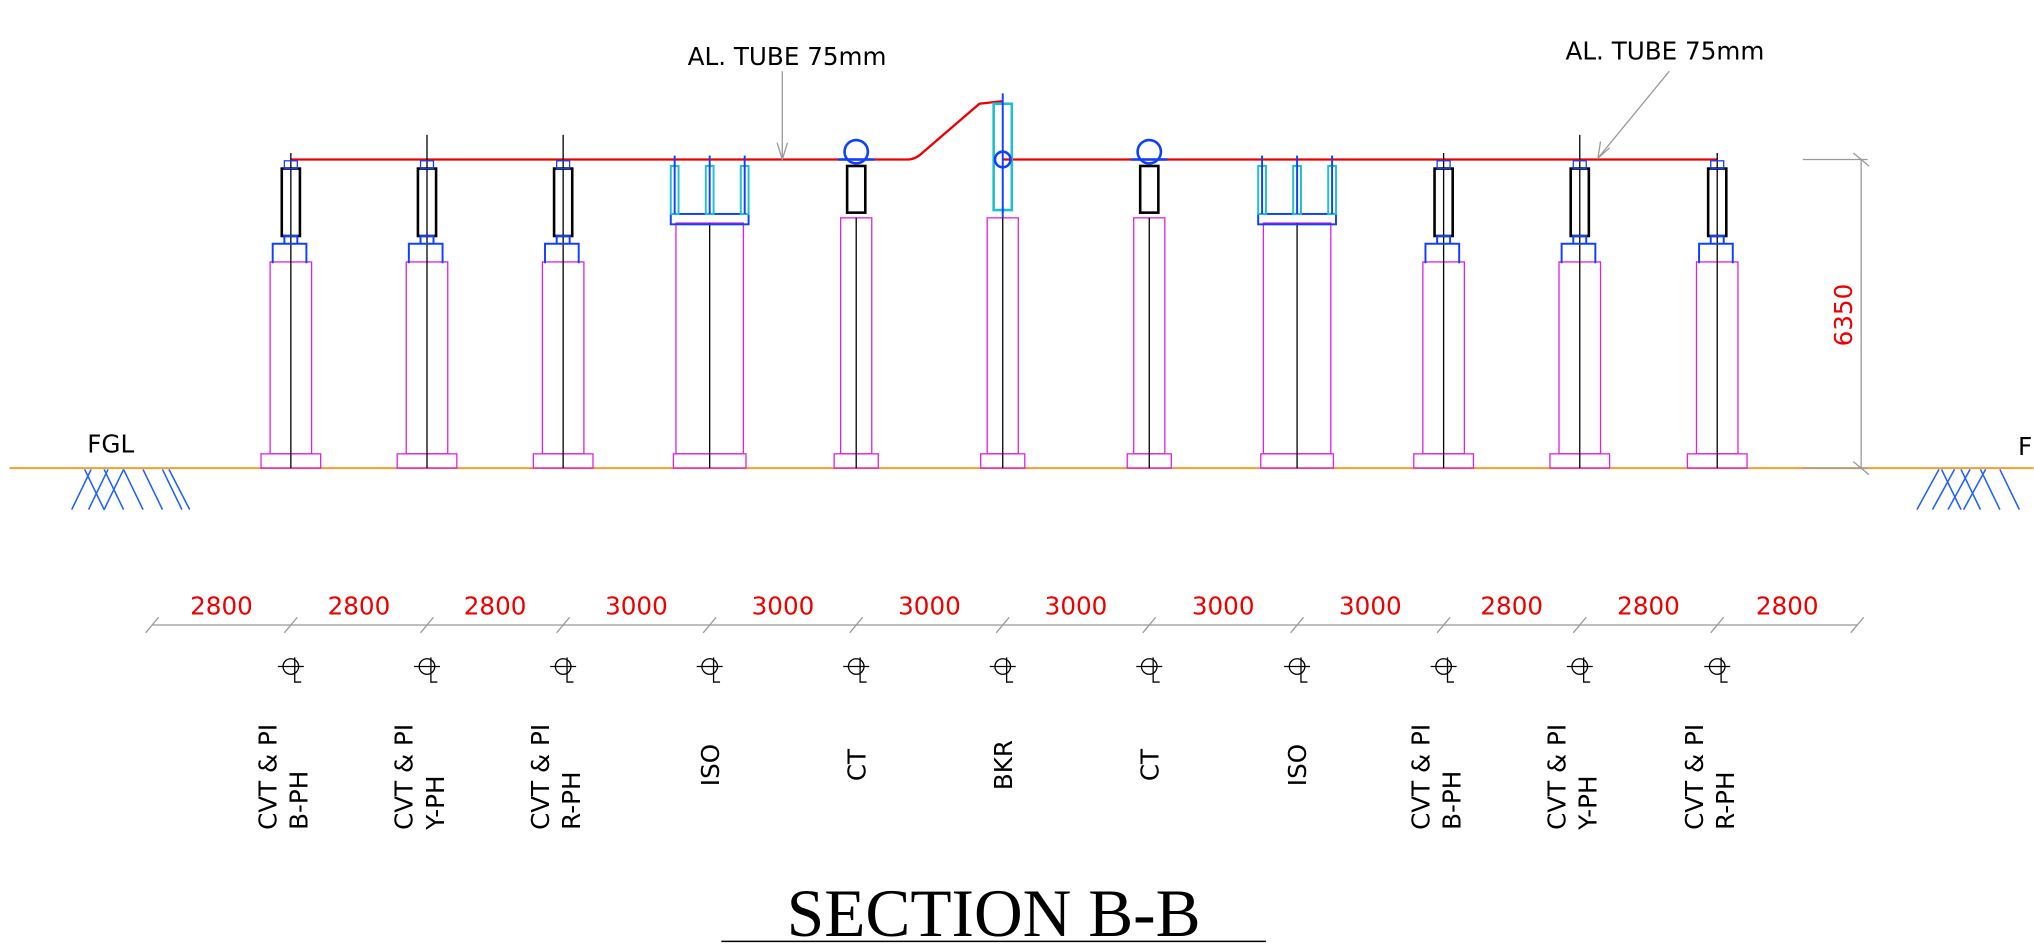 The width and height of the screenshot is (2034, 944). I want to click on ground-label: F, so click(2025, 446).